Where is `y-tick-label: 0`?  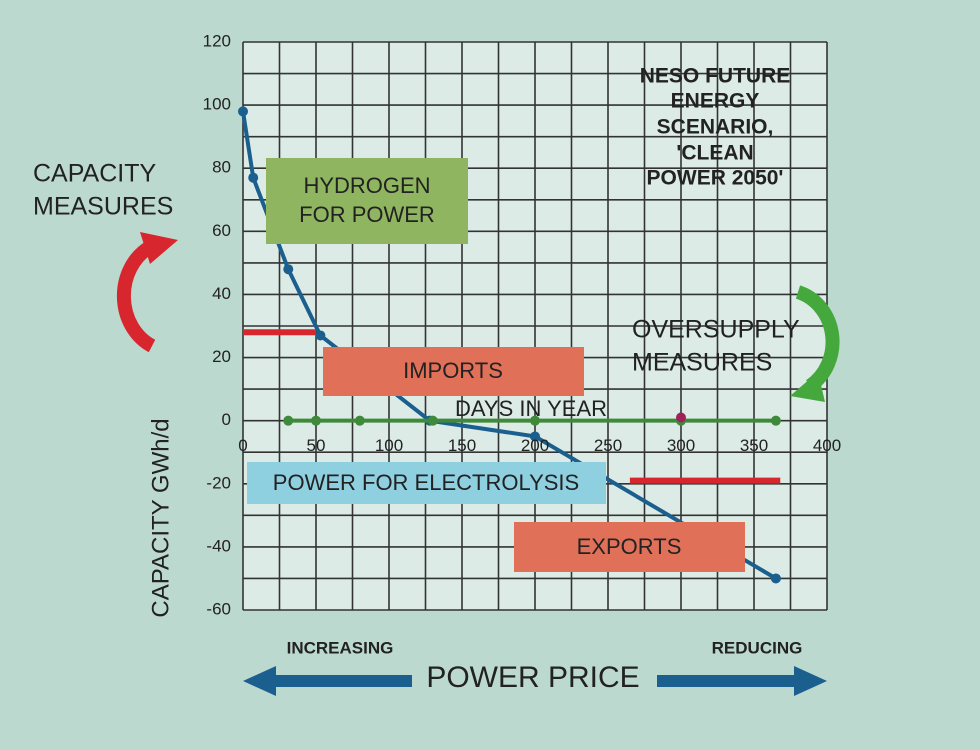
y-tick-label: 0 is located at coordinates (226, 419).